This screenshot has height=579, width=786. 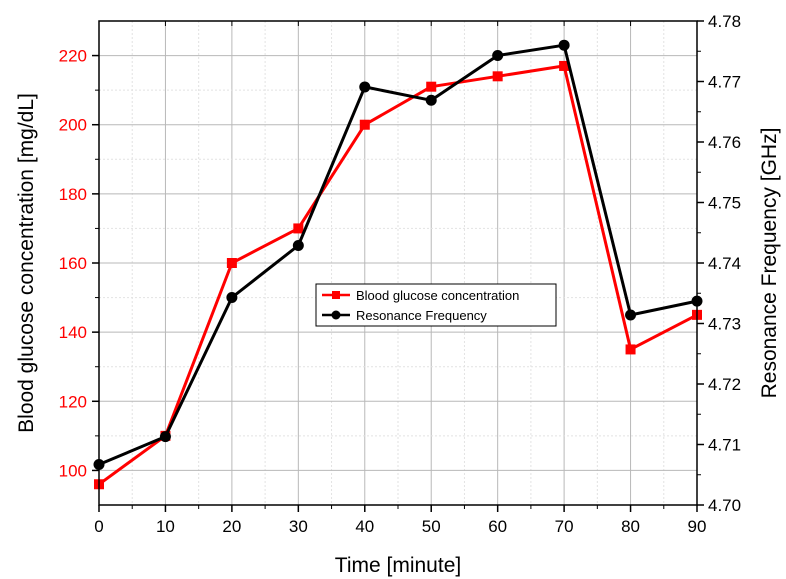 I want to click on y-tick-label: 160, so click(x=73, y=263).